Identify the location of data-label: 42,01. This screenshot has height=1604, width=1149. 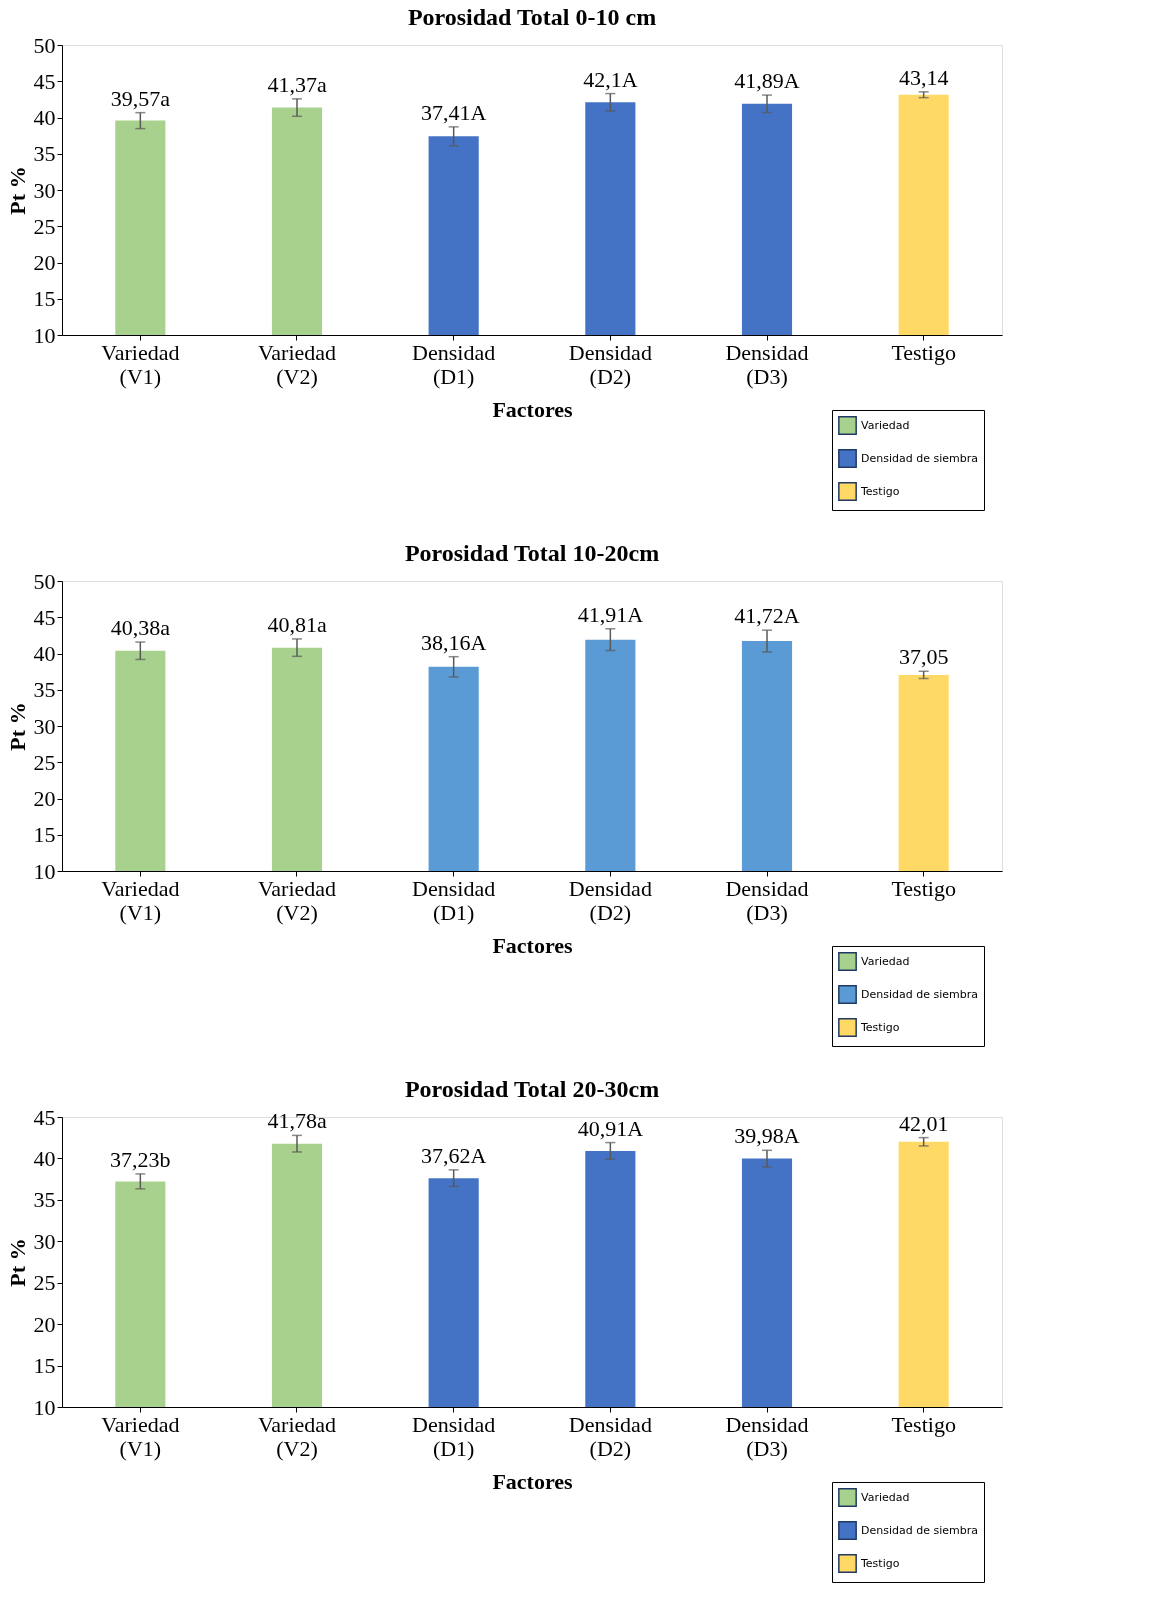
(923, 1123).